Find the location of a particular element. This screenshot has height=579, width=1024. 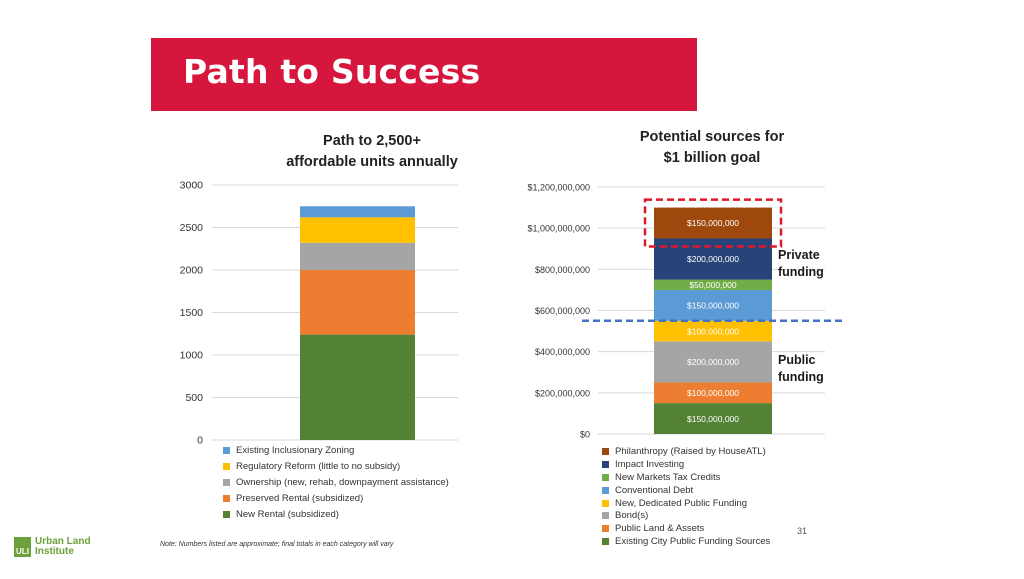

chart2-ytick-label: $600,000,000 is located at coordinates (562, 311).